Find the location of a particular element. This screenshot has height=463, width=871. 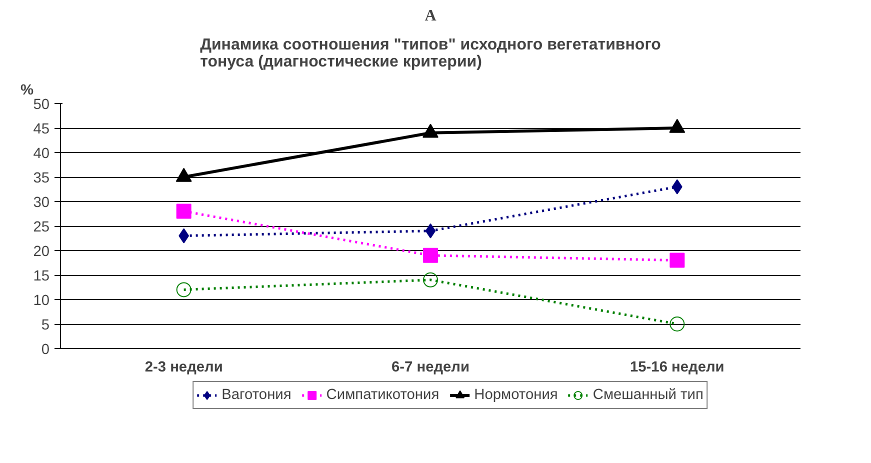

y-axis-title: % is located at coordinates (27, 90).